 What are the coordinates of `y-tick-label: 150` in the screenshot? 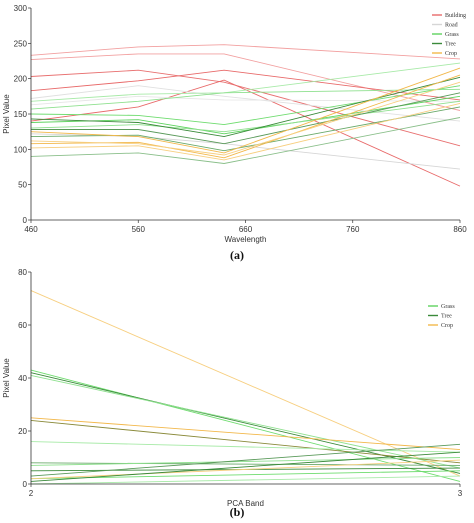 It's located at (21, 114).